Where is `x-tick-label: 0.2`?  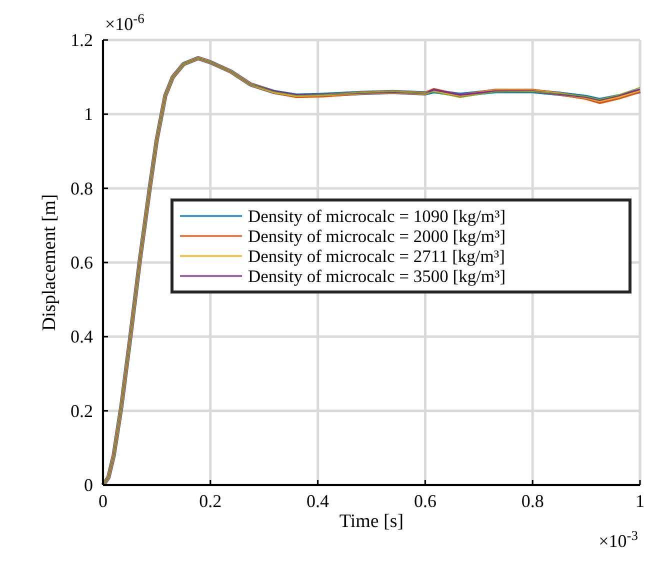 x-tick-label: 0.2 is located at coordinates (210, 501).